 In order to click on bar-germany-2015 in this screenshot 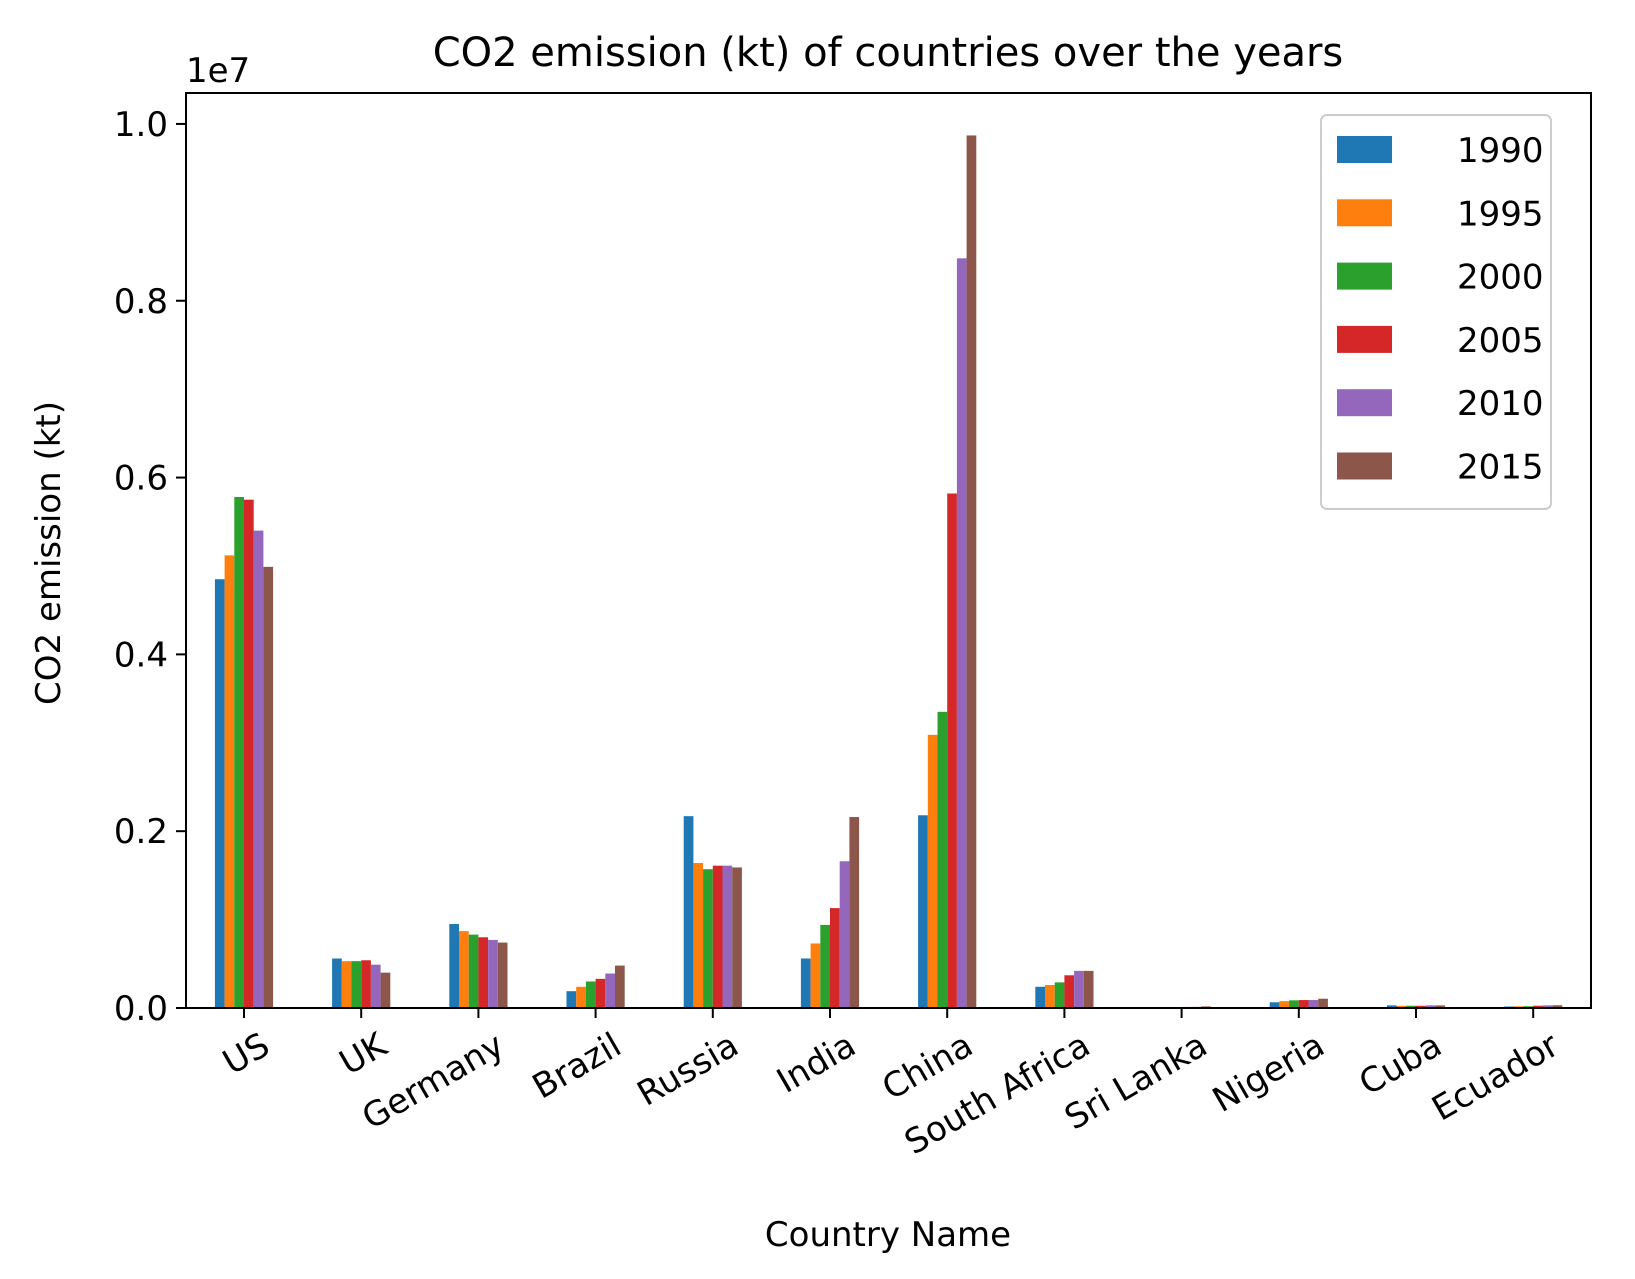, I will do `click(502, 975)`.